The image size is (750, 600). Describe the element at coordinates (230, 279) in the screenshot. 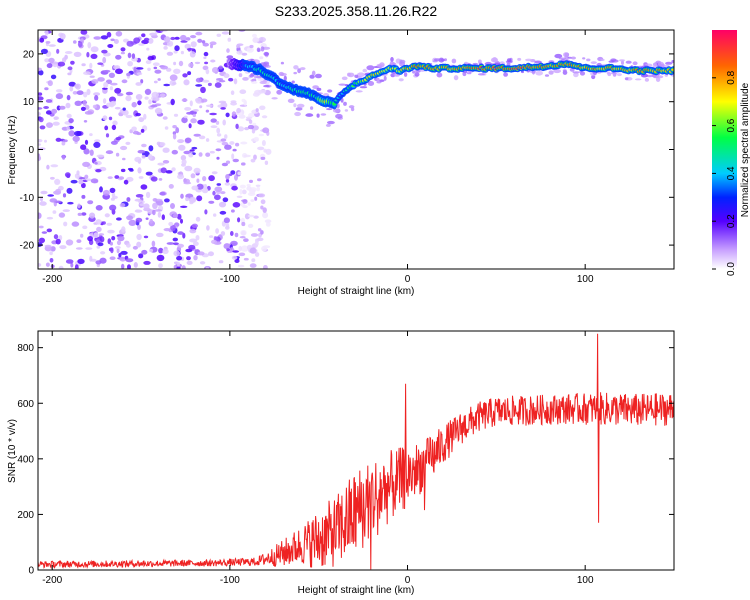

I see `spectrogram-xtick-label: -100` at that location.